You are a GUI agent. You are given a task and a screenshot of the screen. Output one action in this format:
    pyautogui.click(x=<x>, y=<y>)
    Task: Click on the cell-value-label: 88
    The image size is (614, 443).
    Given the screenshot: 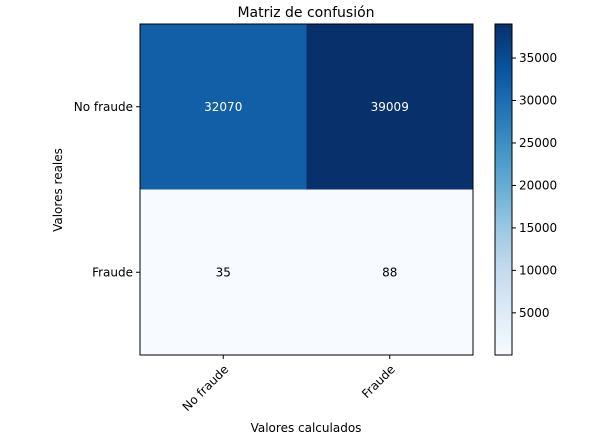 What is the action you would take?
    pyautogui.click(x=389, y=272)
    